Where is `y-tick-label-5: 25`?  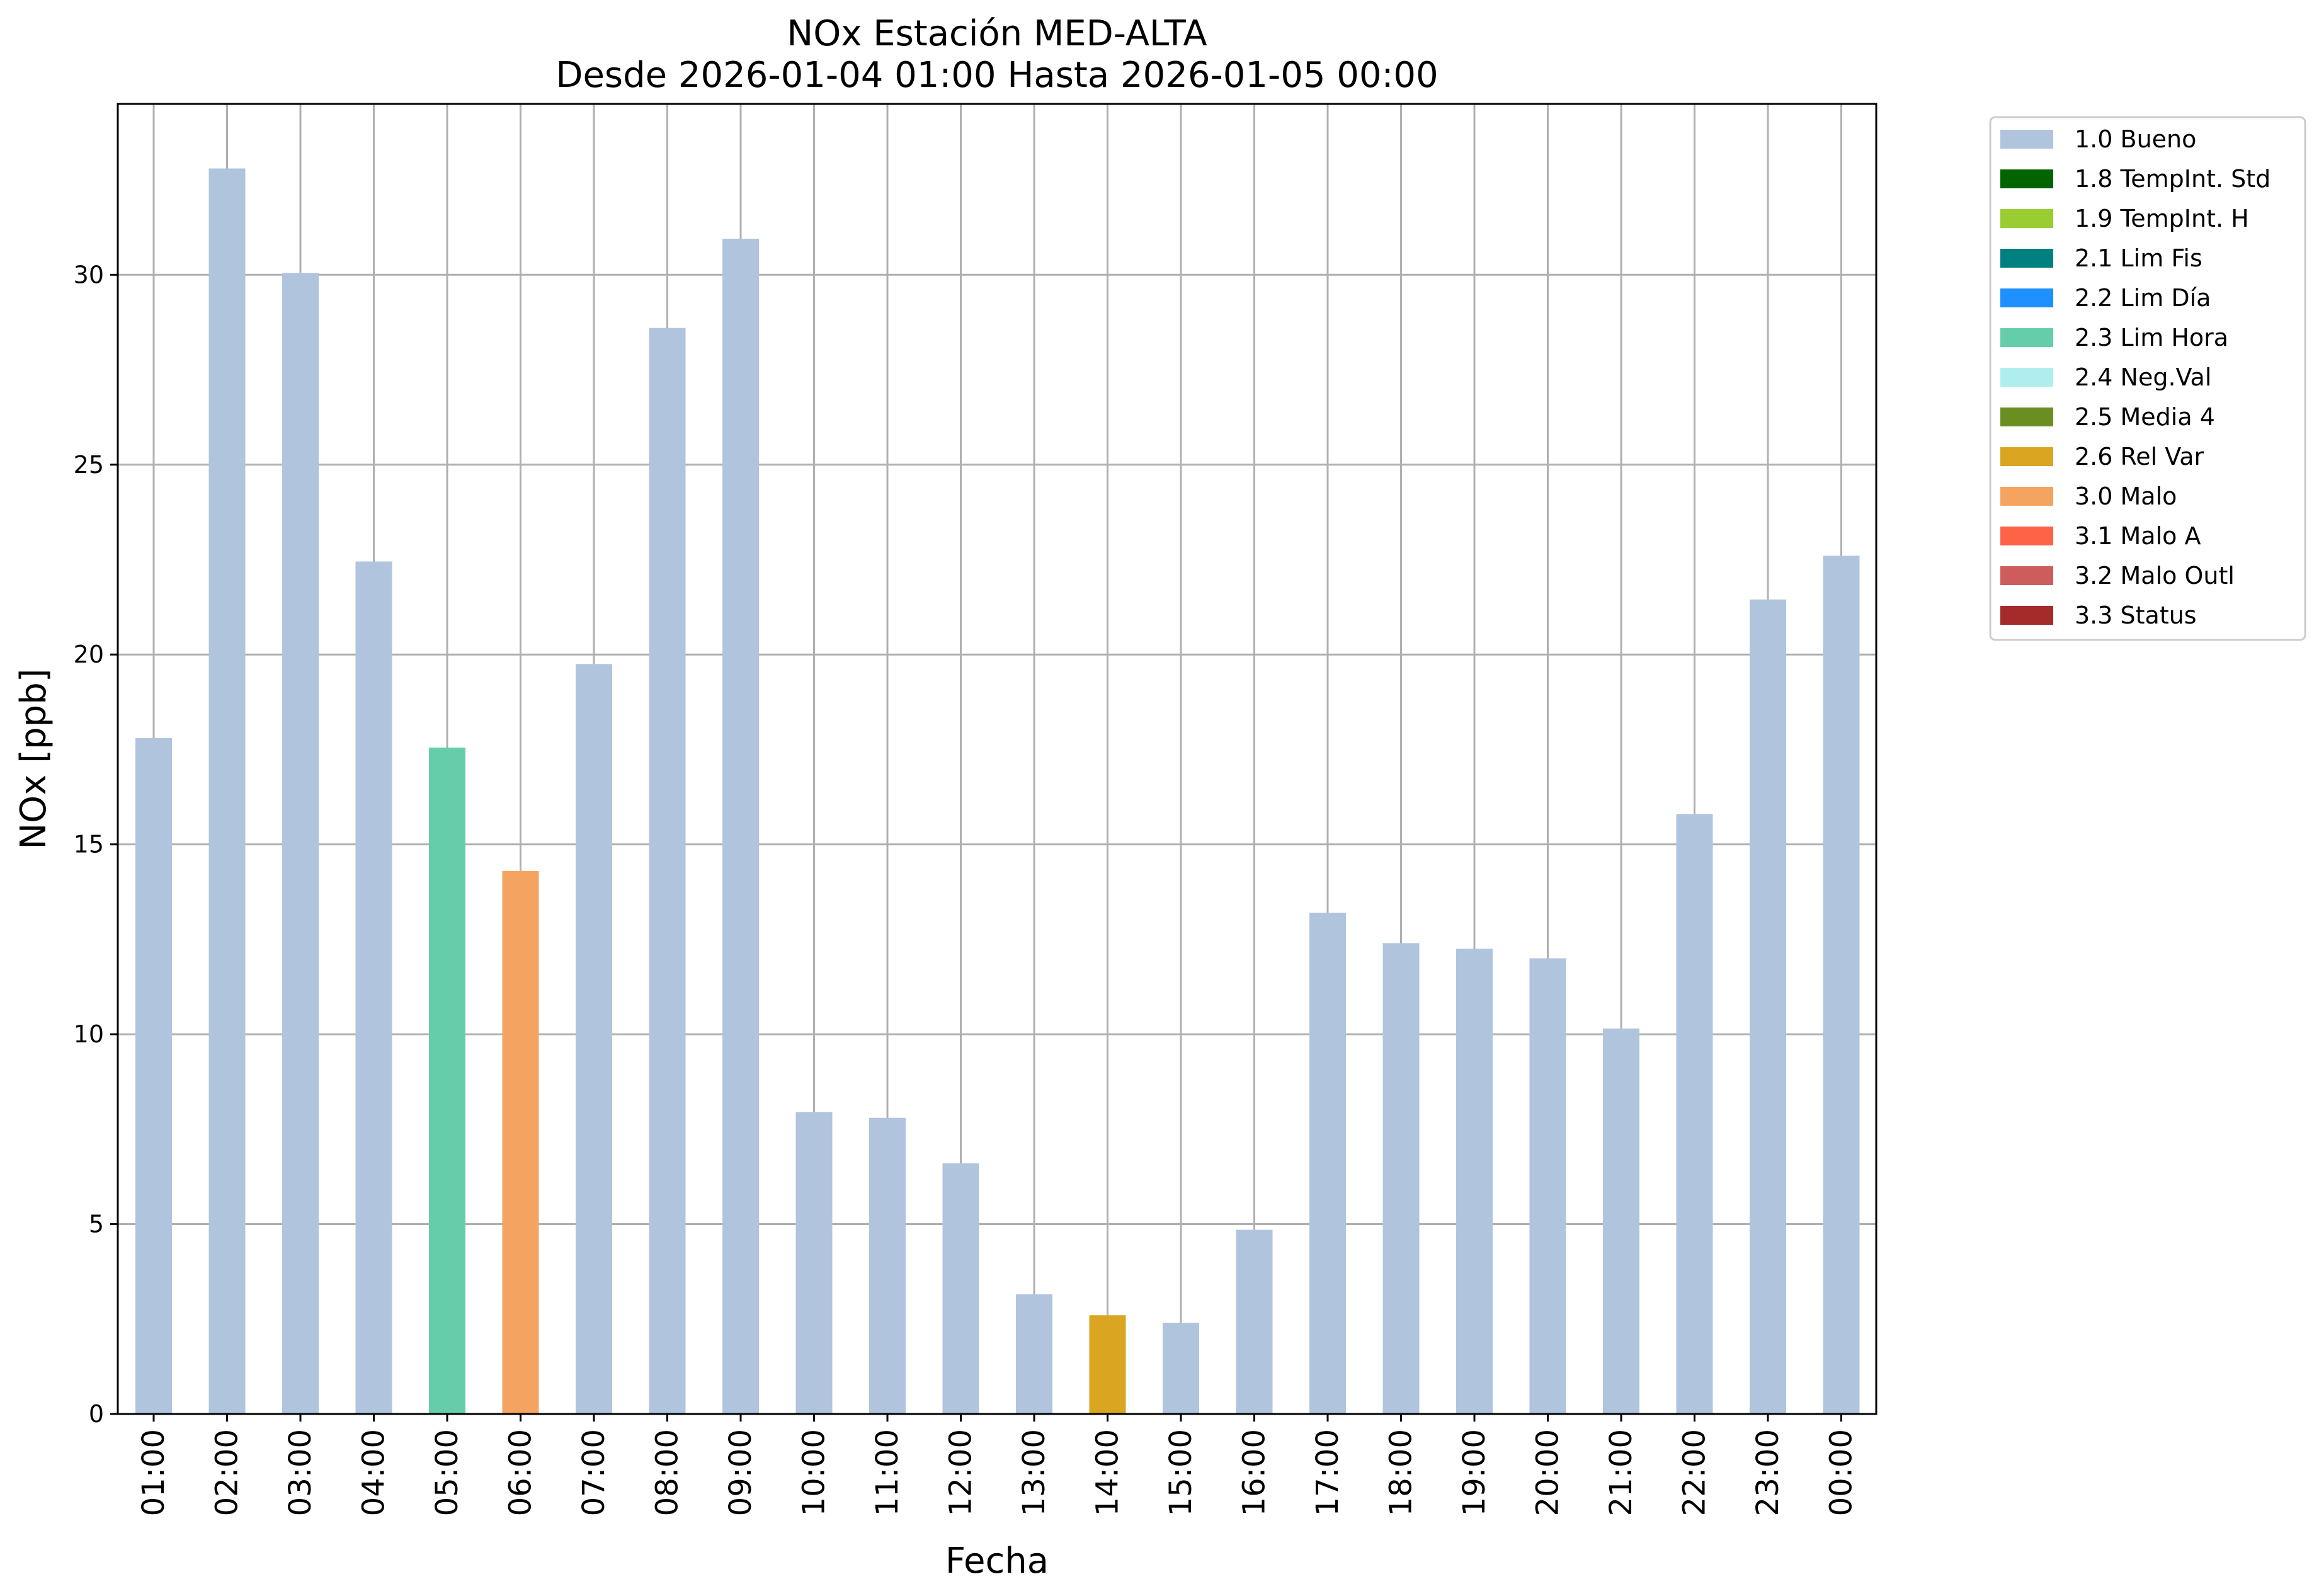
y-tick-label-5: 25 is located at coordinates (89, 465).